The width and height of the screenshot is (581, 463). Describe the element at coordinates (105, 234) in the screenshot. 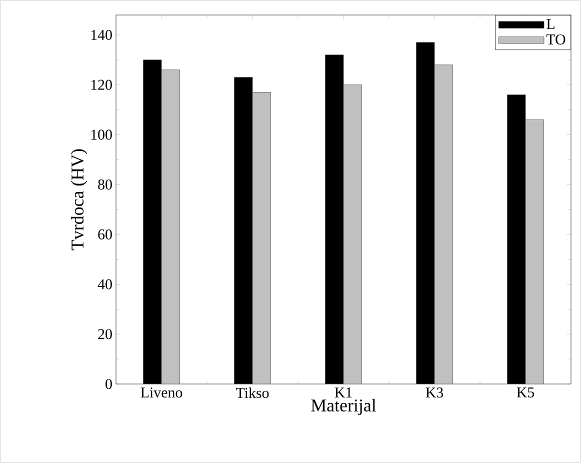

I see `y-tick-label: 60` at that location.